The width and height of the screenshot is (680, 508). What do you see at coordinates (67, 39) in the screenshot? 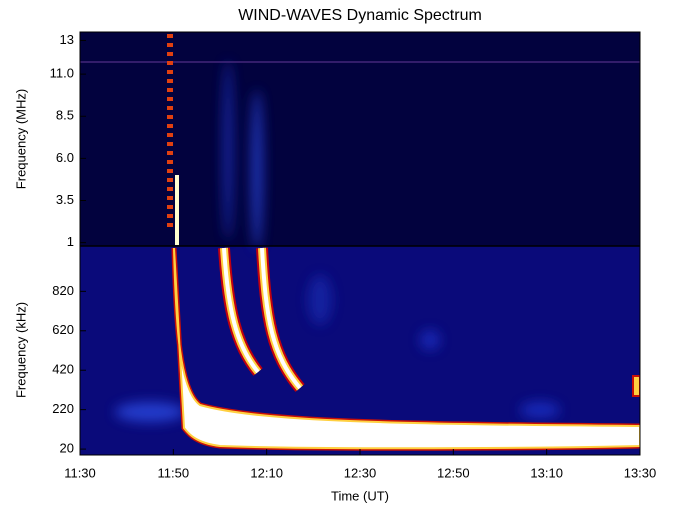
I see `y-tick-label: 13` at bounding box center [67, 39].